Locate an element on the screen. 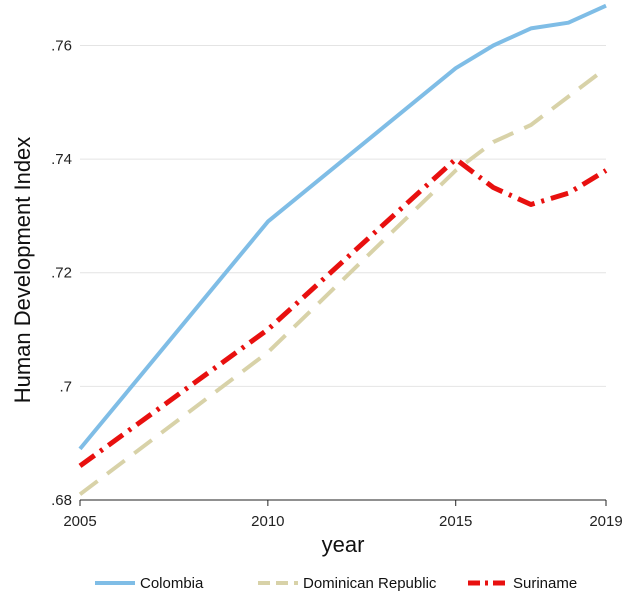 Image resolution: width=626 pixels, height=596 pixels. y-tick-label: .74 is located at coordinates (61, 159).